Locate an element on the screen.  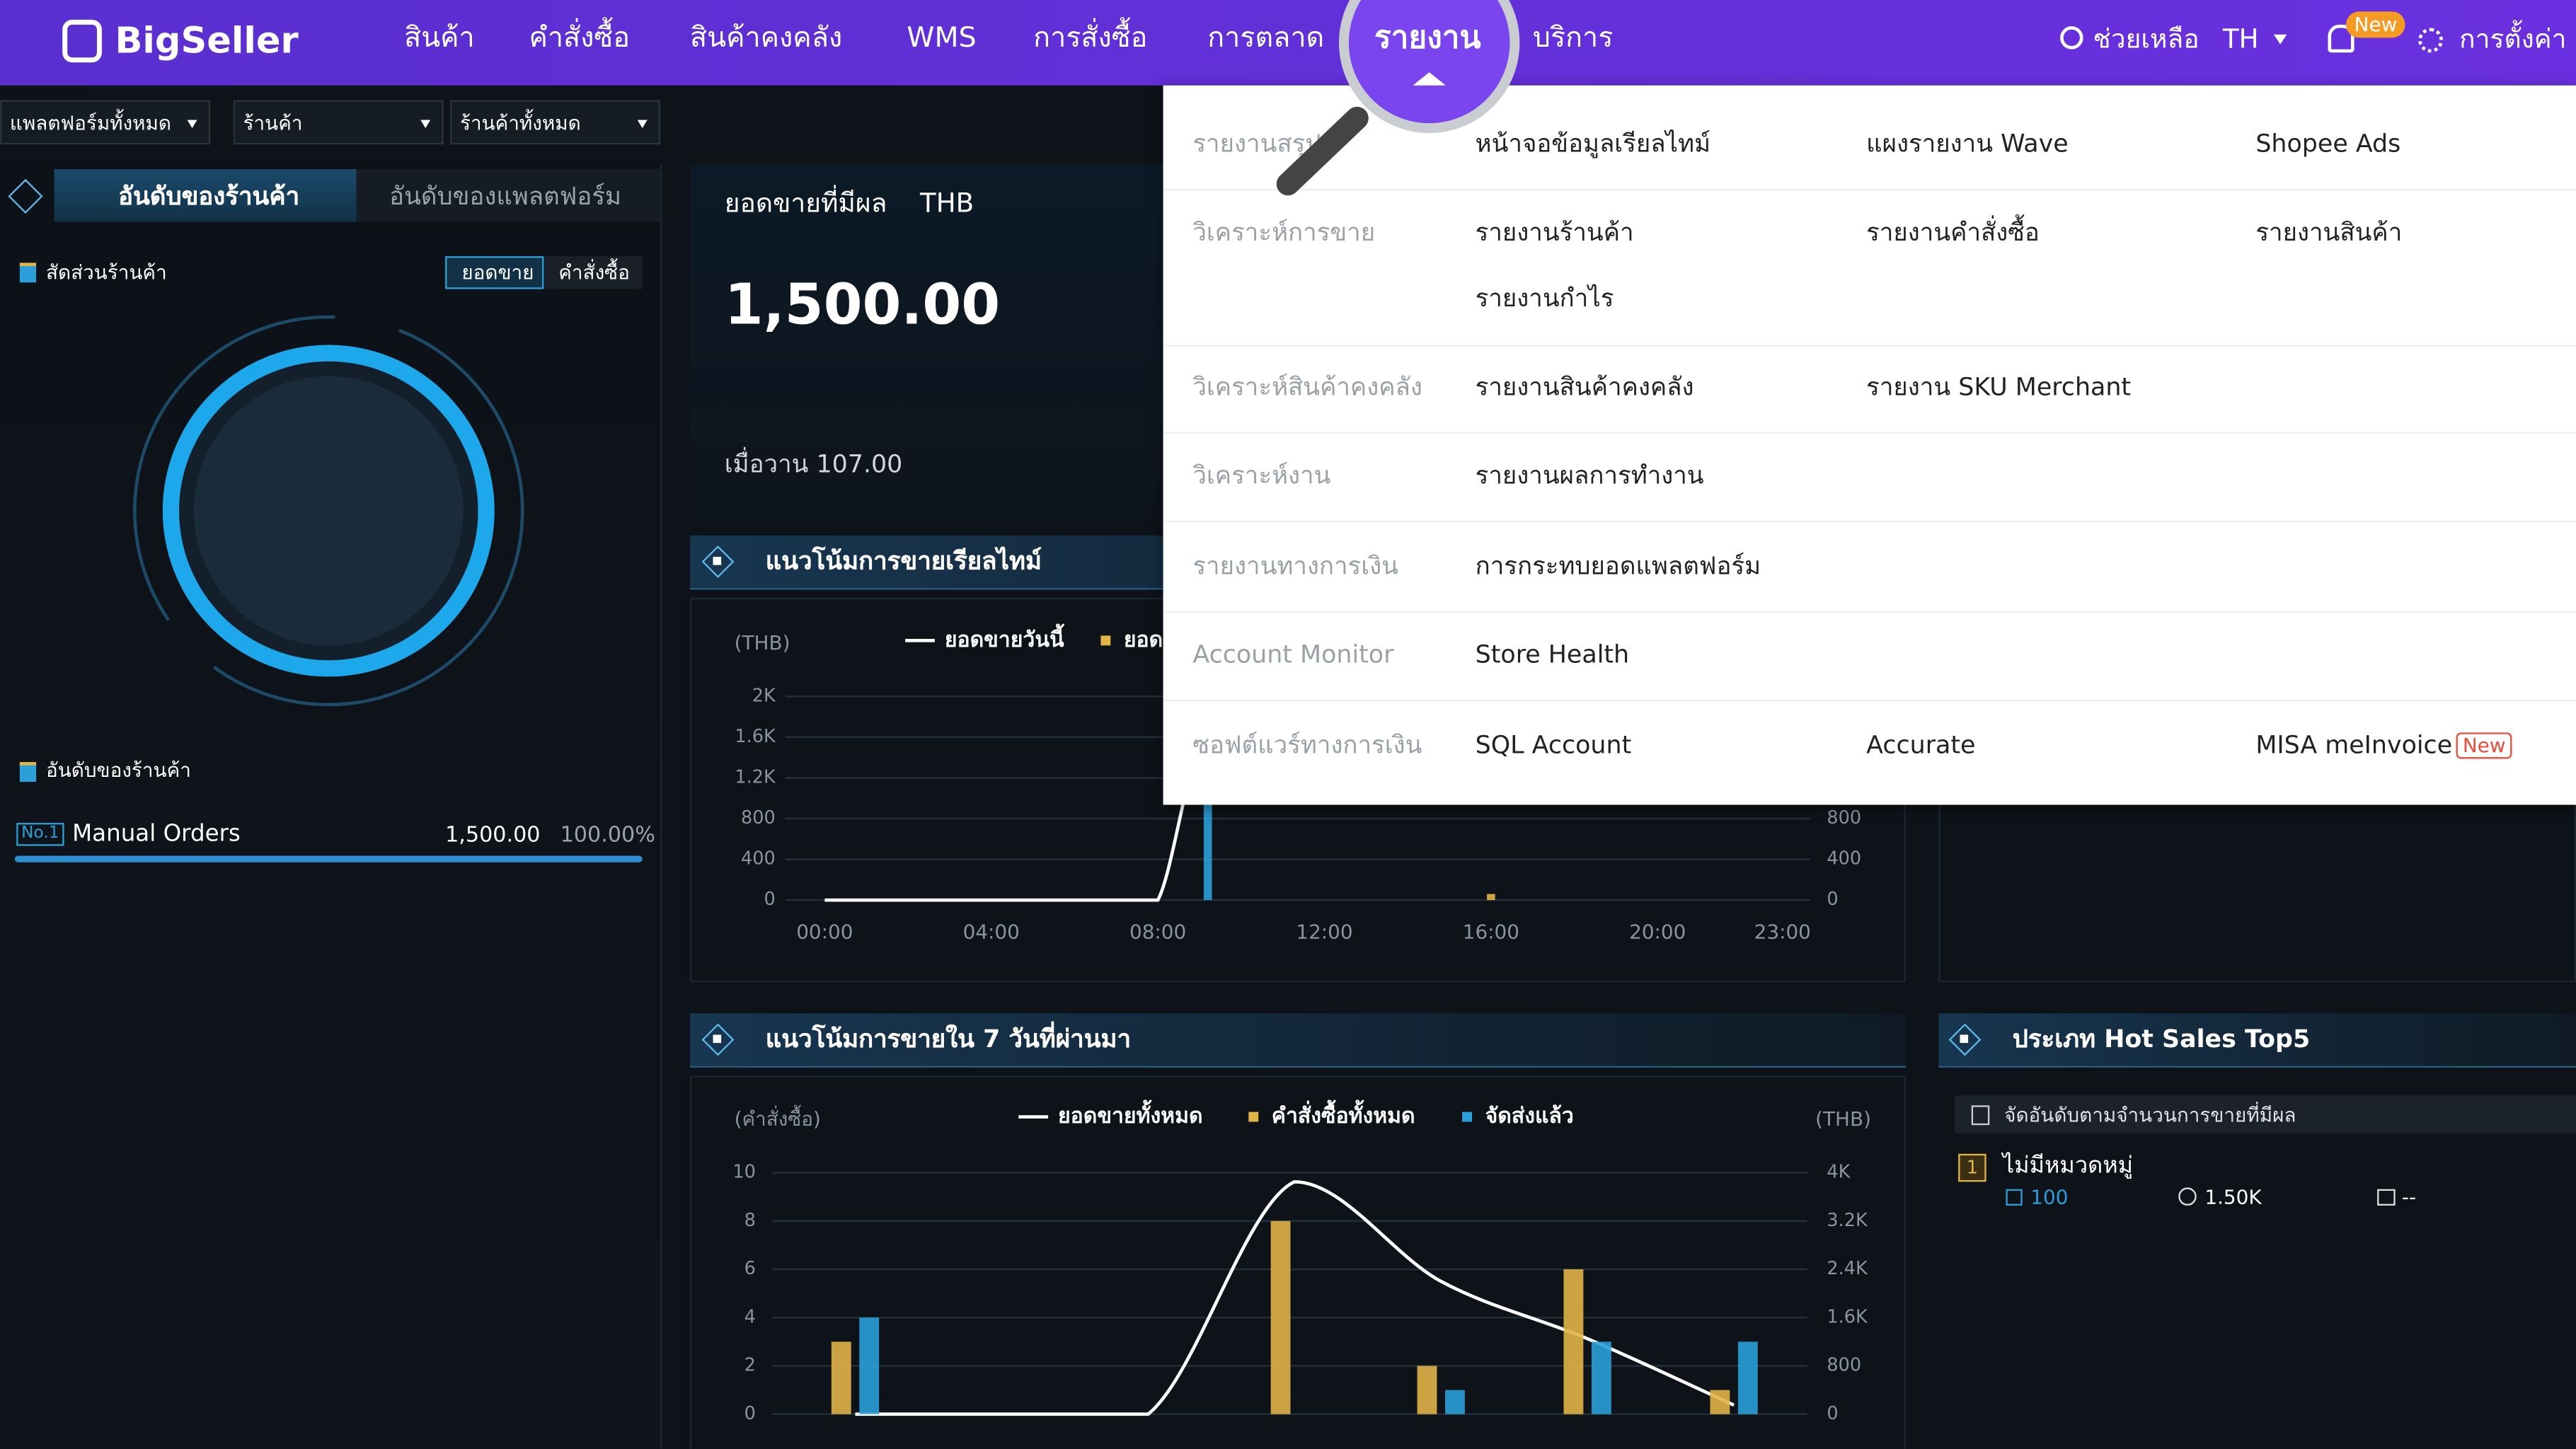
logo-text: BigSeller is located at coordinates (207, 42).